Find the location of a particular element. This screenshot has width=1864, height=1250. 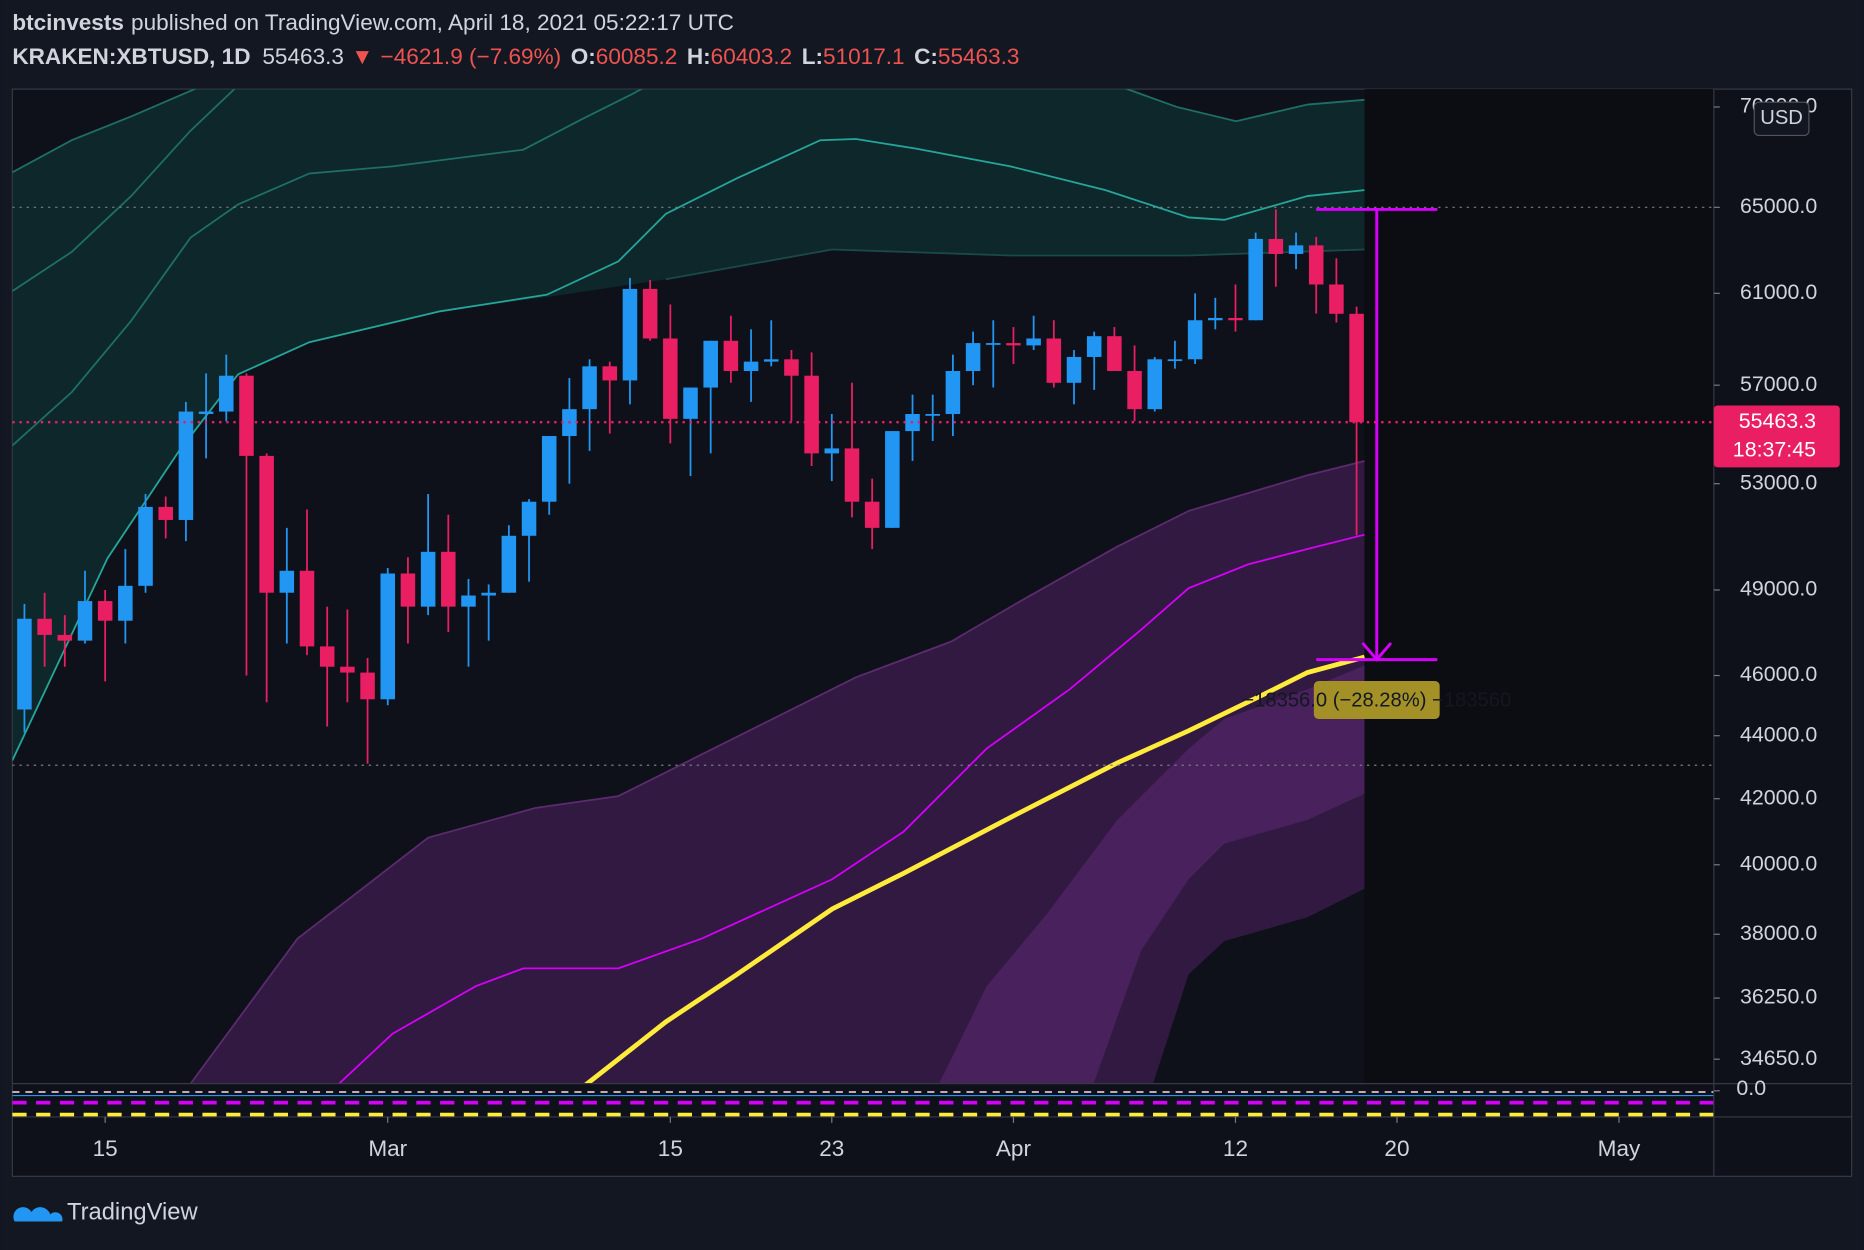

y-tick-label: 42000.0 is located at coordinates (1778, 797).